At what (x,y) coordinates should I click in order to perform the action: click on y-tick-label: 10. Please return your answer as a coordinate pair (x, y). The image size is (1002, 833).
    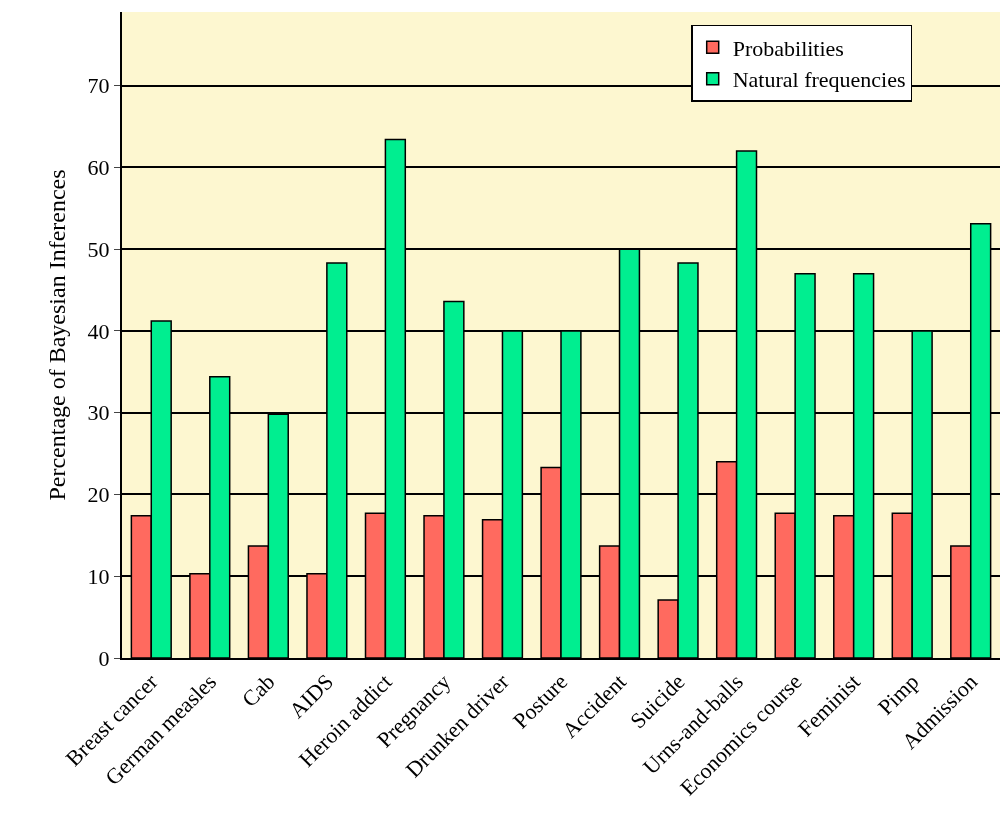
    Looking at the image, I should click on (98, 576).